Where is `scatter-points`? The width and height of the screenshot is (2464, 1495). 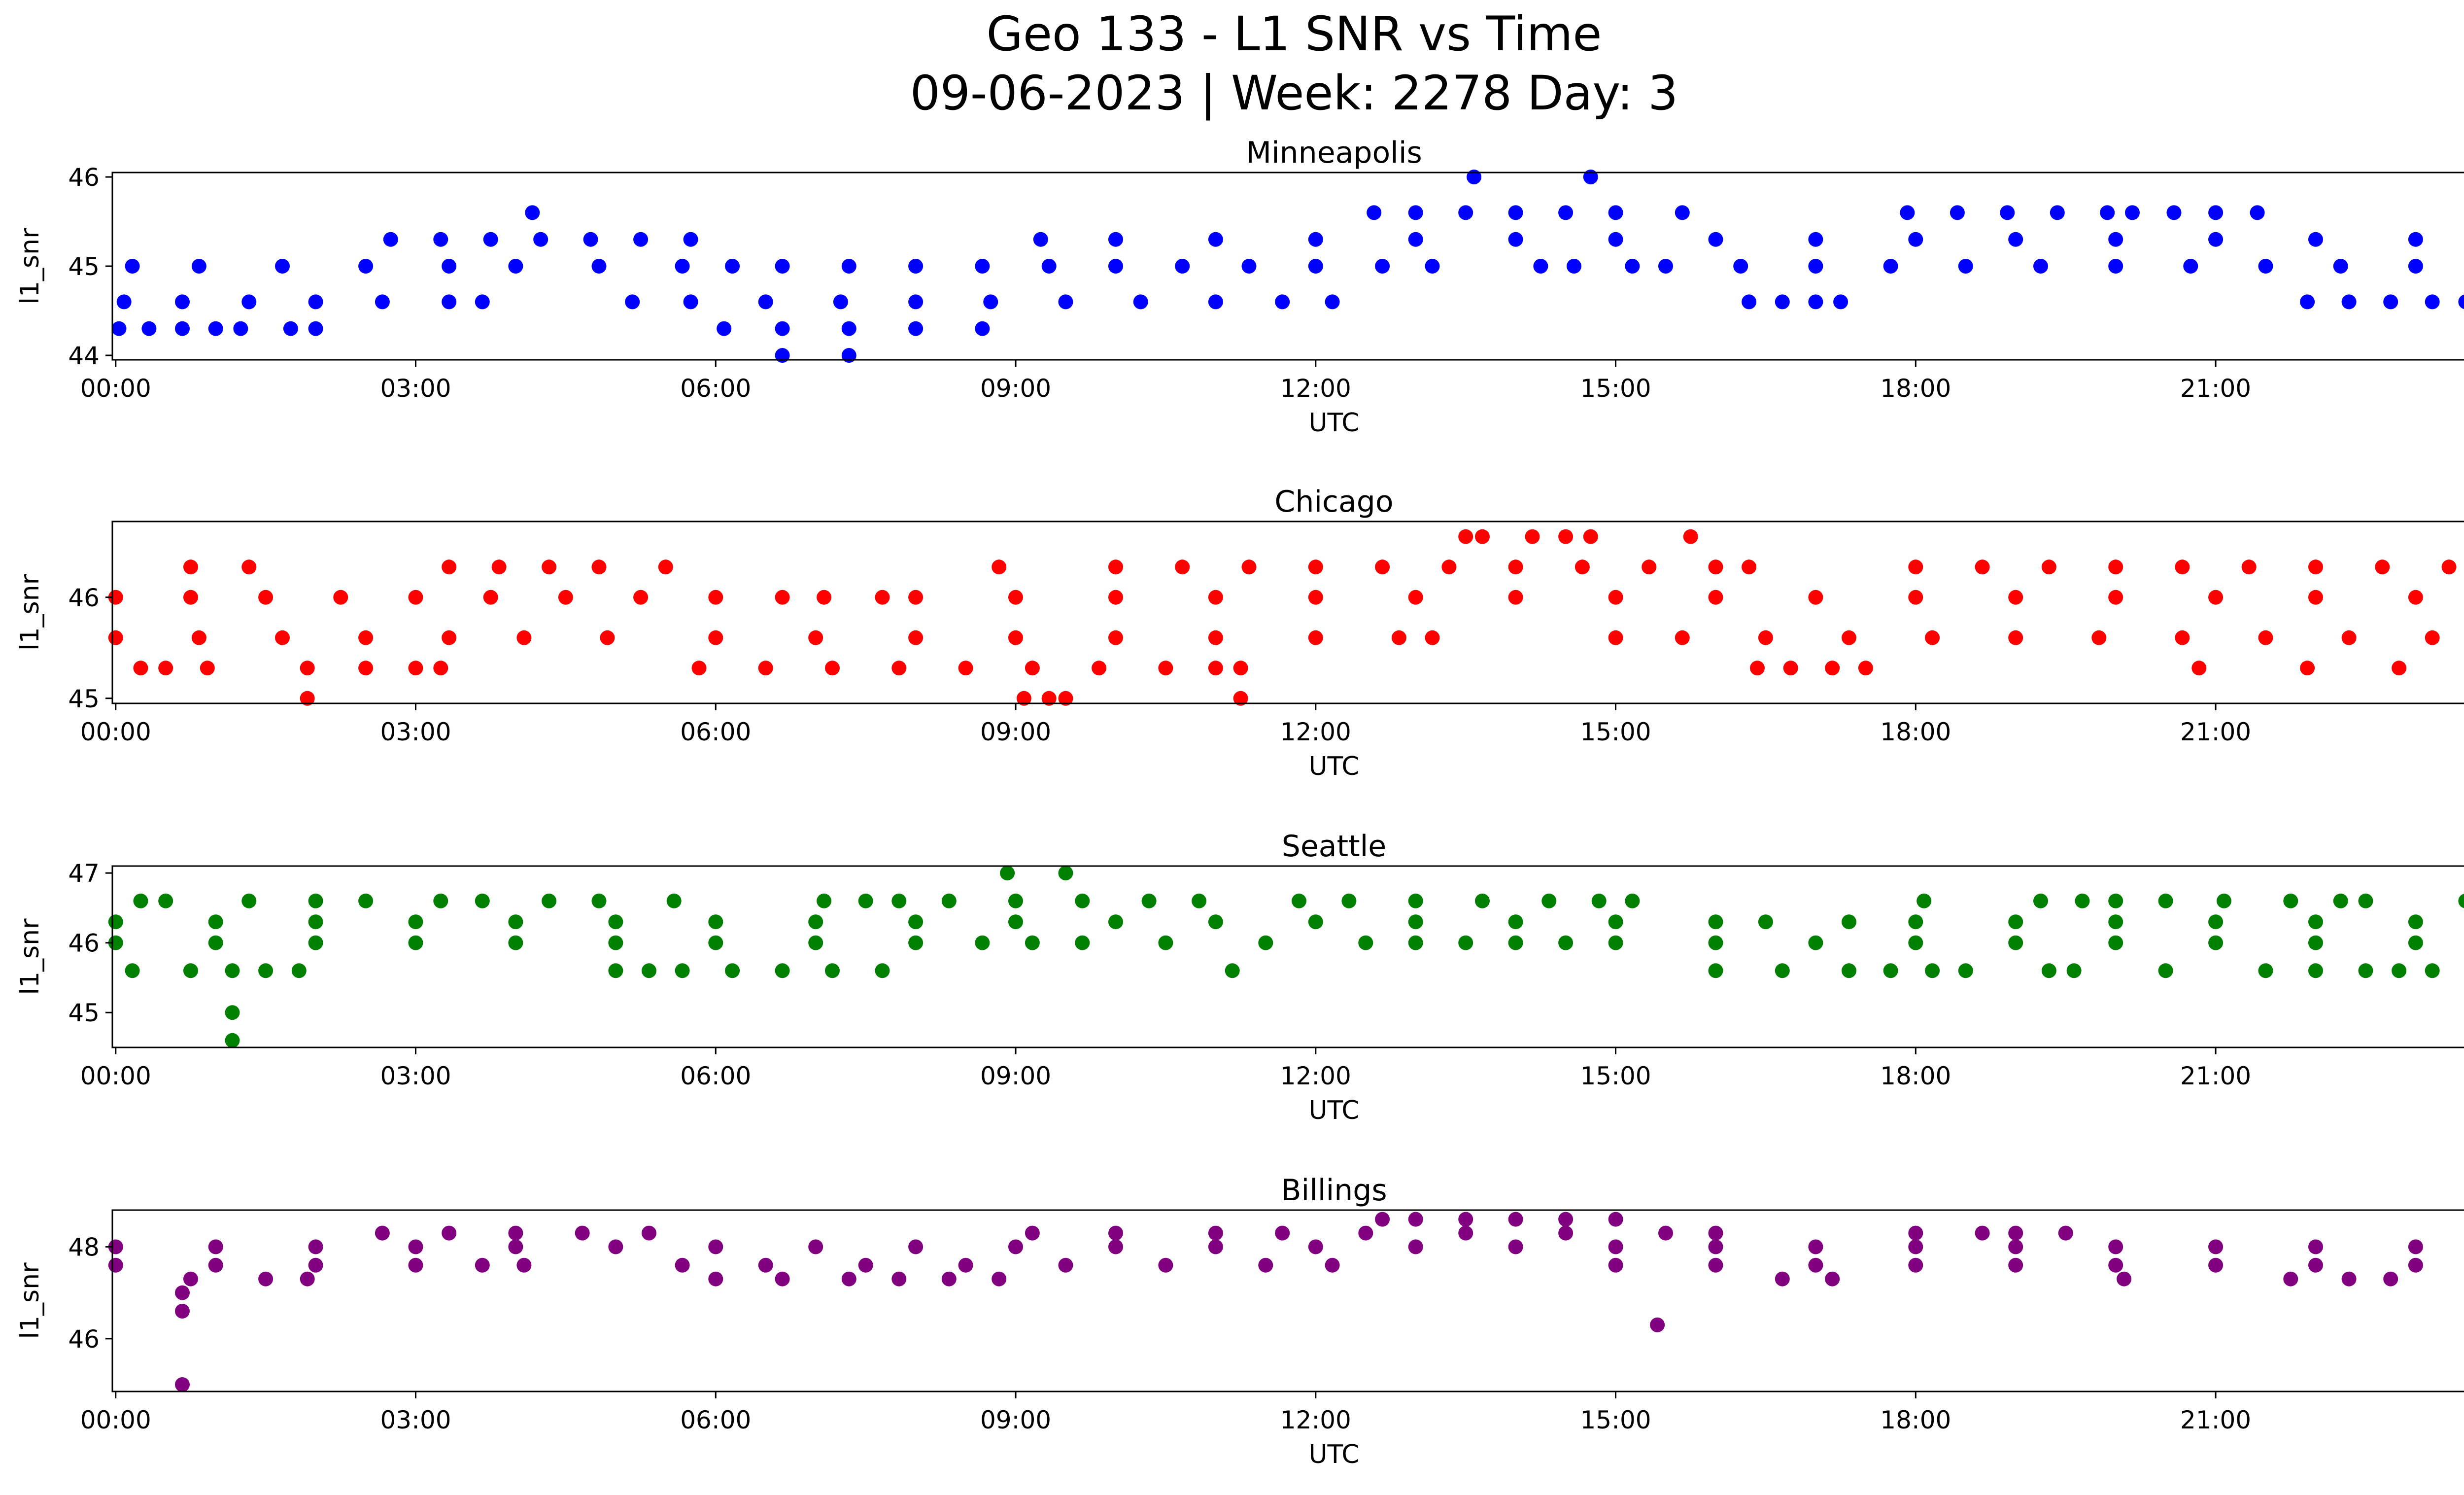 scatter-points is located at coordinates (1287, 266).